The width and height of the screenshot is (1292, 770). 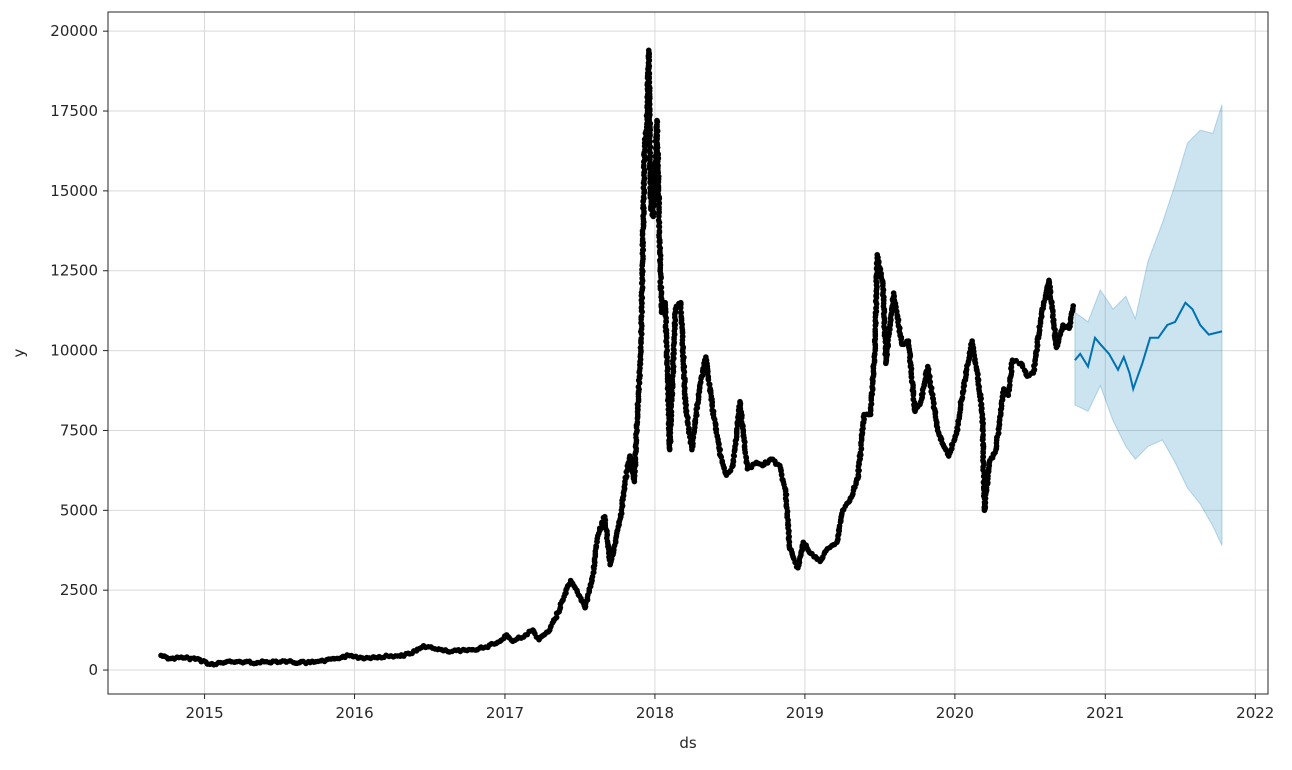 What do you see at coordinates (19, 352) in the screenshot?
I see `y-axis-label: y` at bounding box center [19, 352].